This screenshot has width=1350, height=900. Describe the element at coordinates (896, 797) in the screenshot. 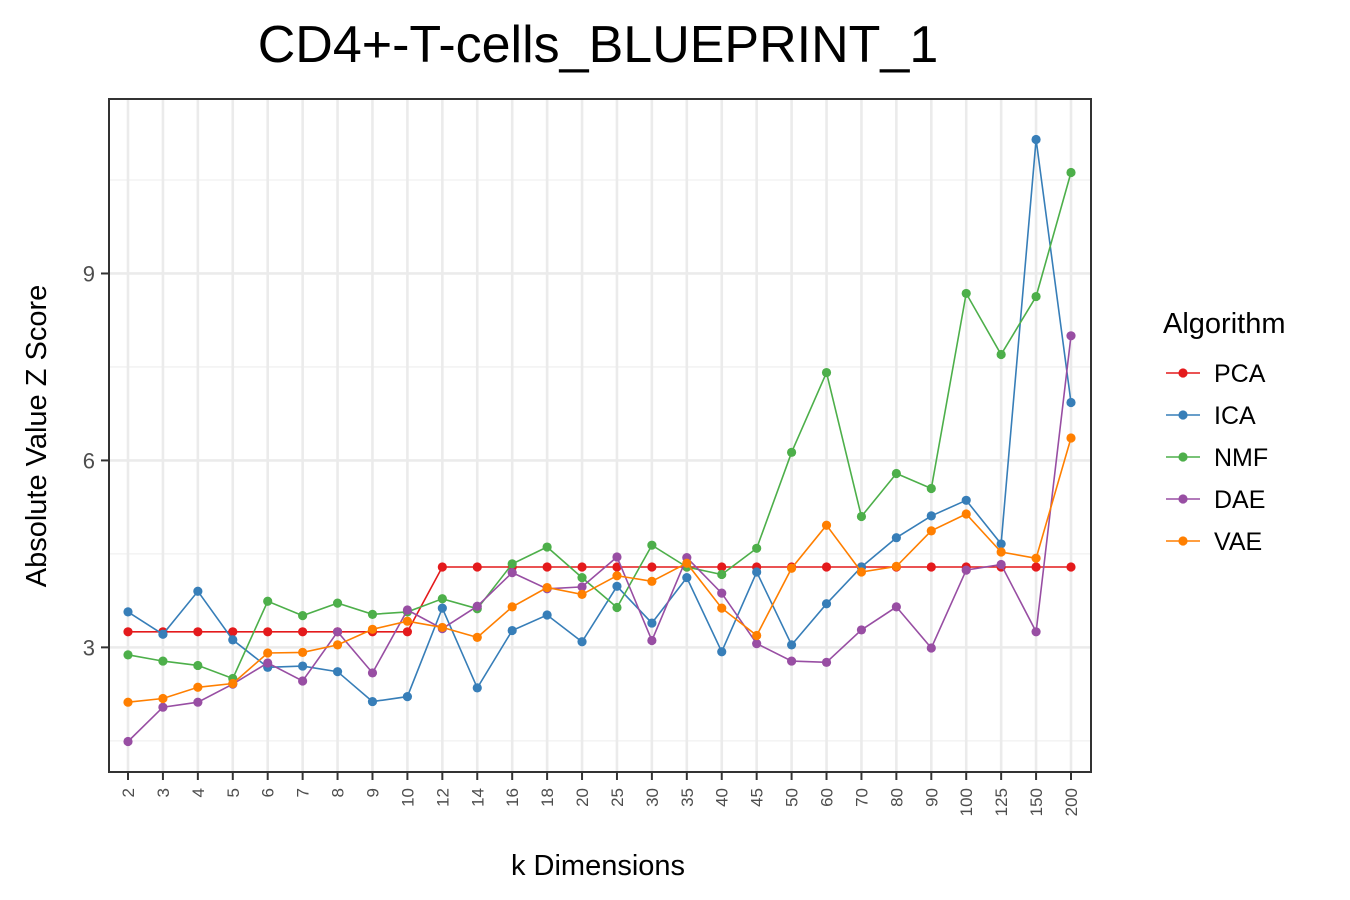

I see `x-tick-label: 80` at that location.